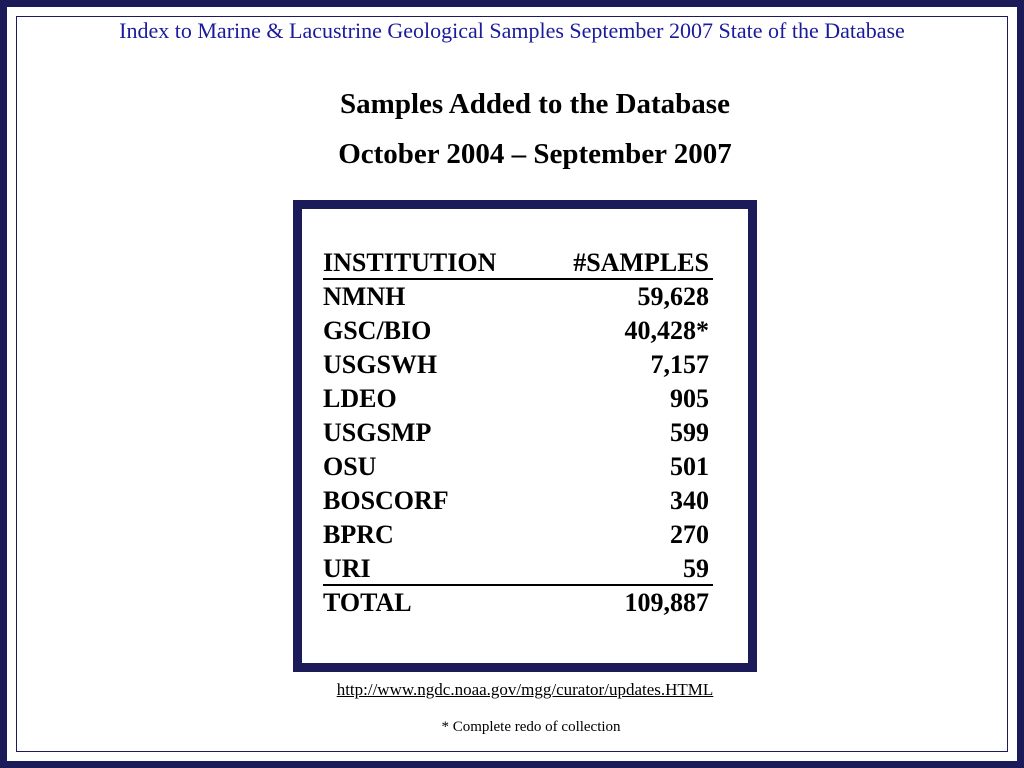 The image size is (1024, 768). What do you see at coordinates (680, 364) in the screenshot?
I see `sample-count: 7,157` at bounding box center [680, 364].